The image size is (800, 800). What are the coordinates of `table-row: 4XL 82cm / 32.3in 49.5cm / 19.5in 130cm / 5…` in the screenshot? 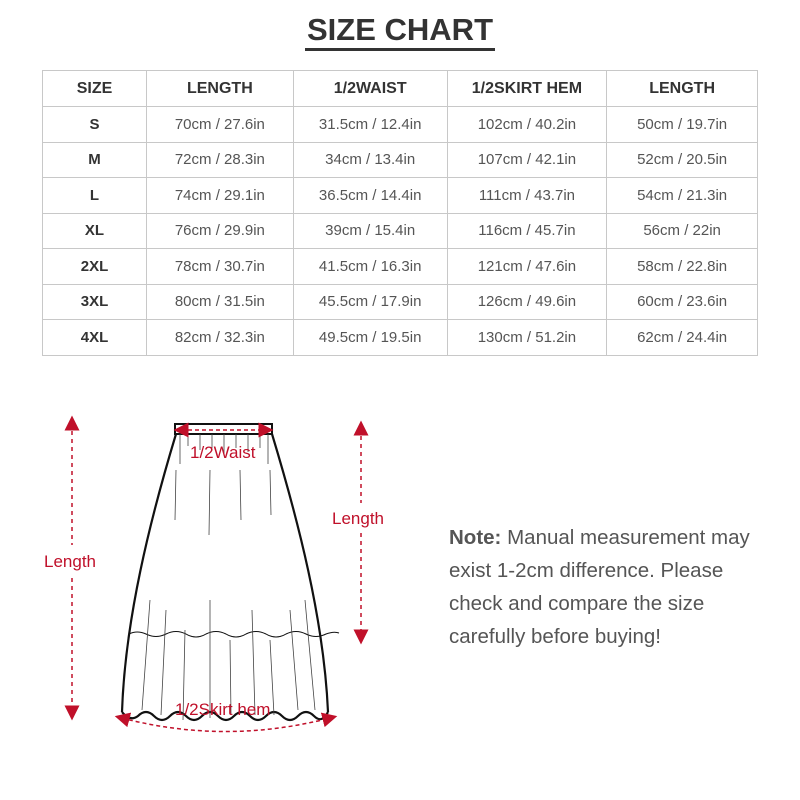 It's located at (400, 337).